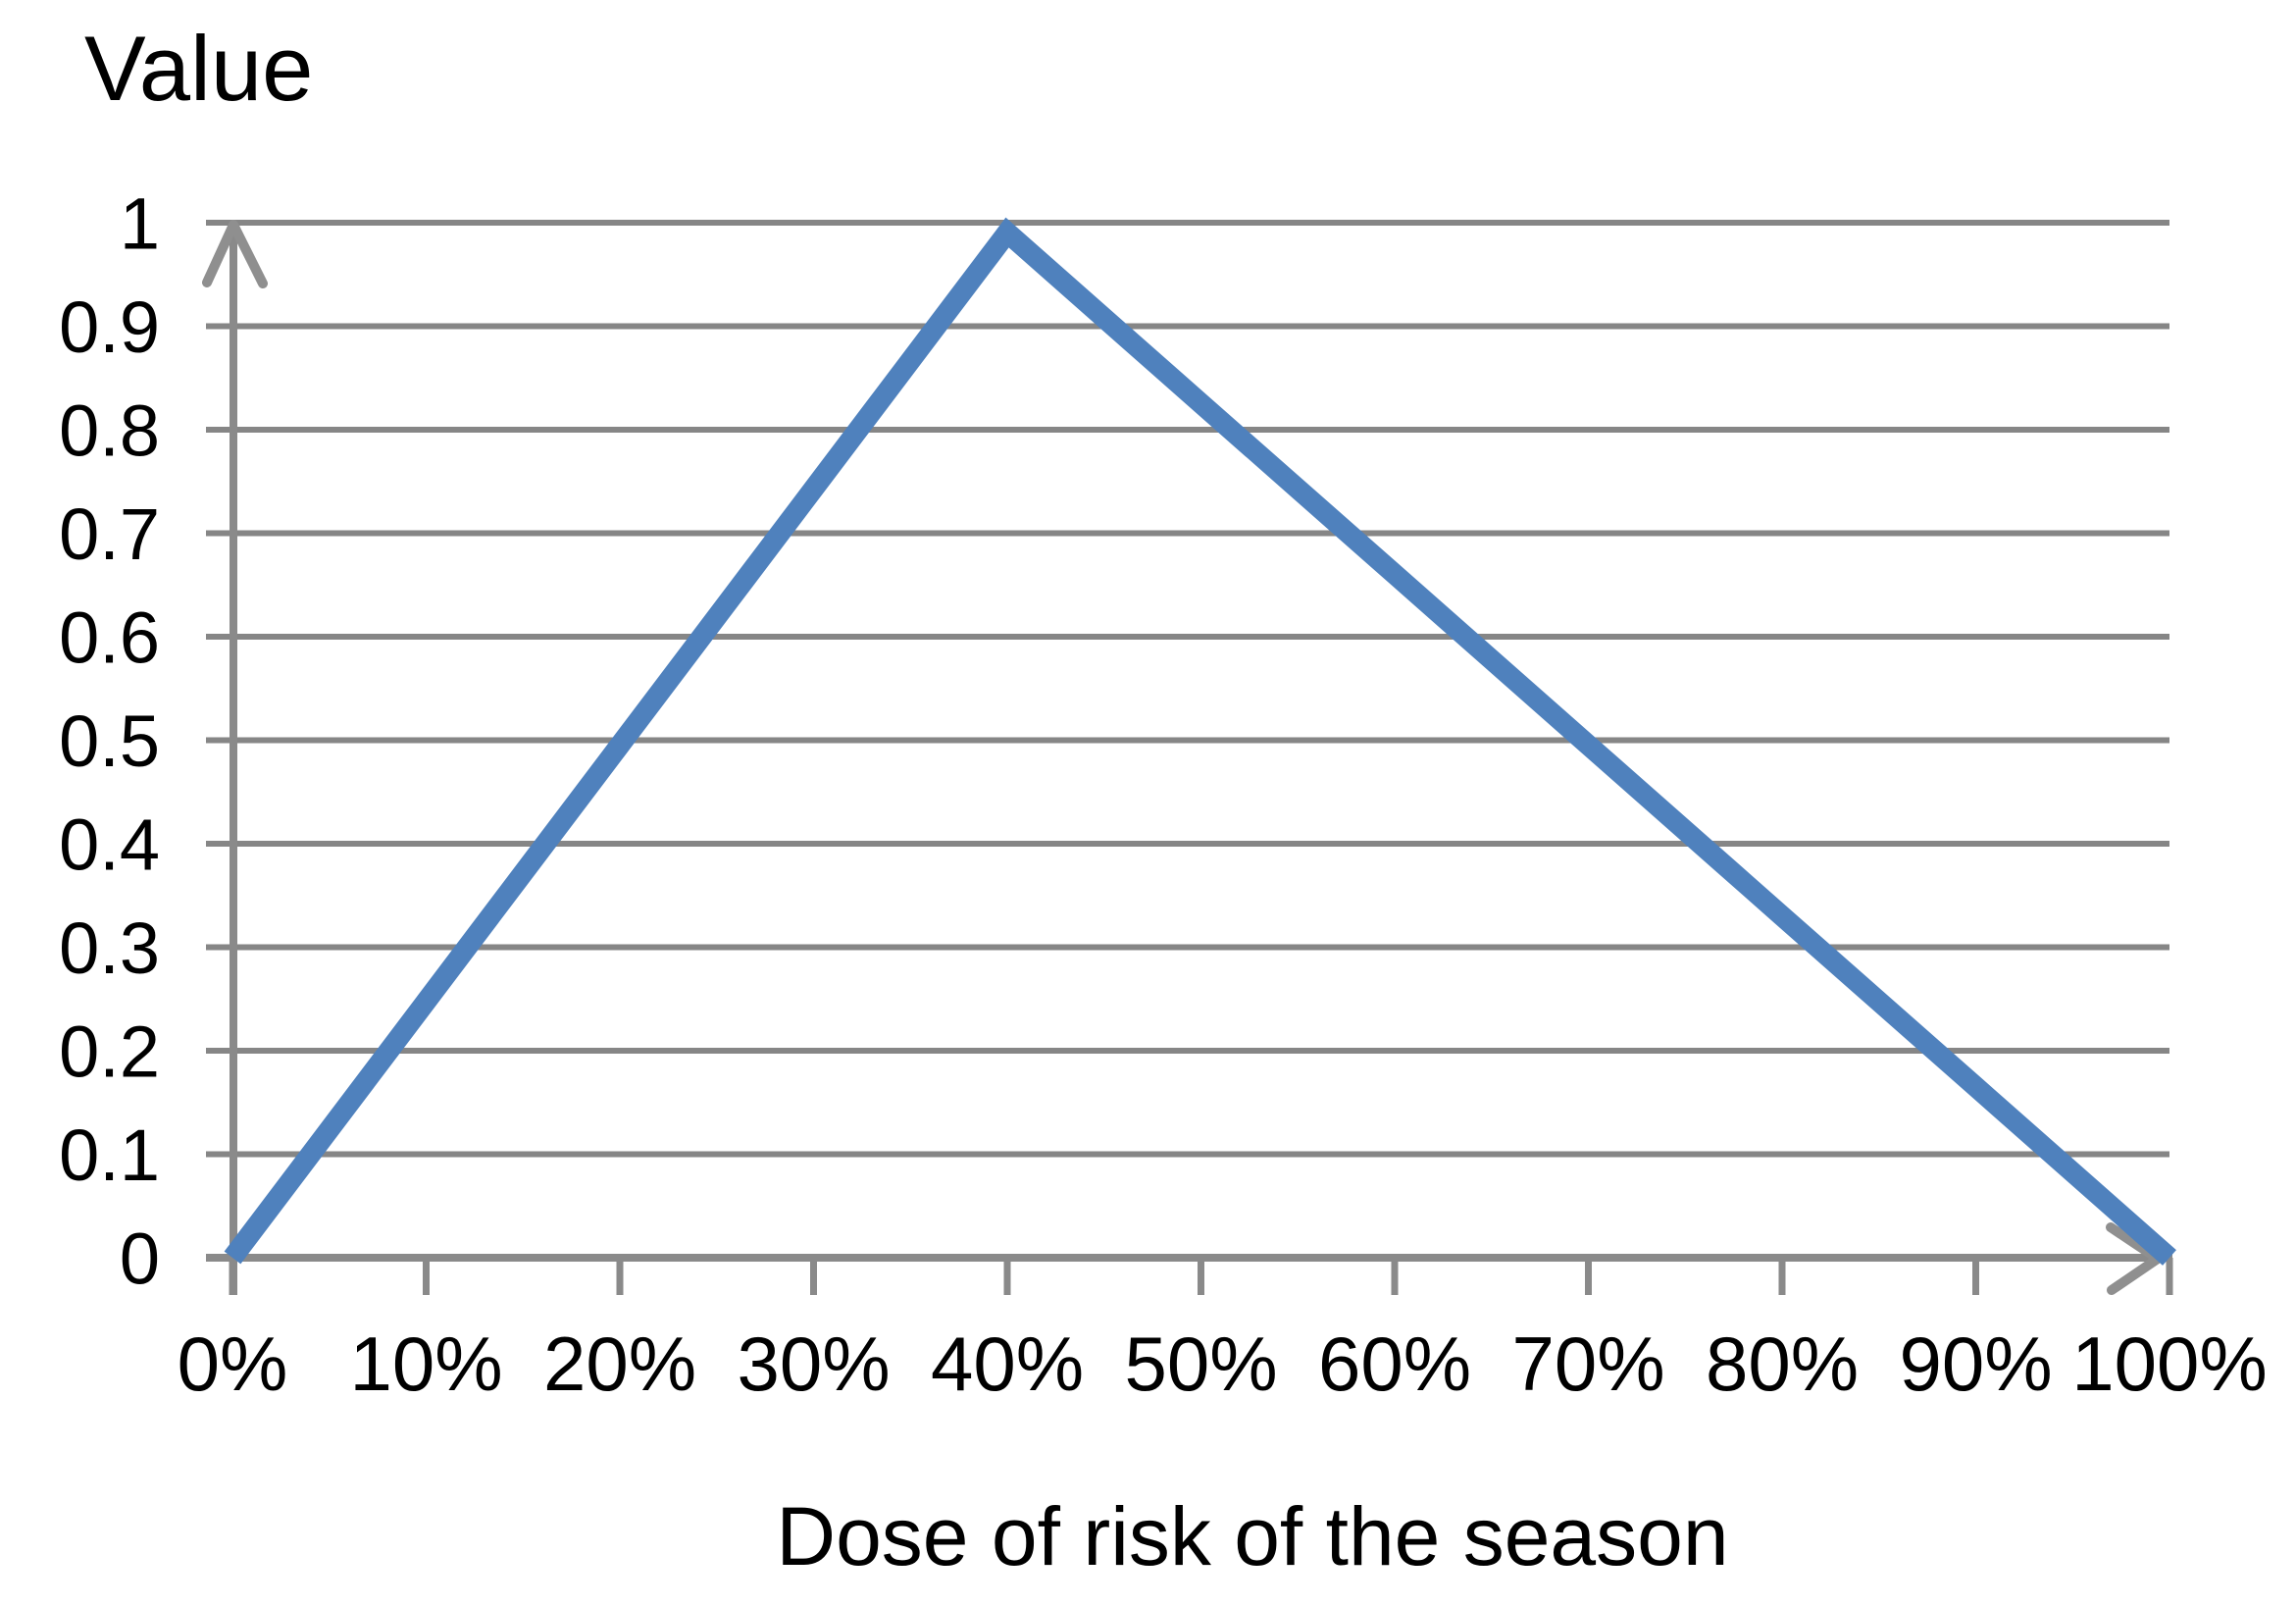 This screenshot has height=1606, width=2296. I want to click on x-tick-label: 30%, so click(813, 1364).